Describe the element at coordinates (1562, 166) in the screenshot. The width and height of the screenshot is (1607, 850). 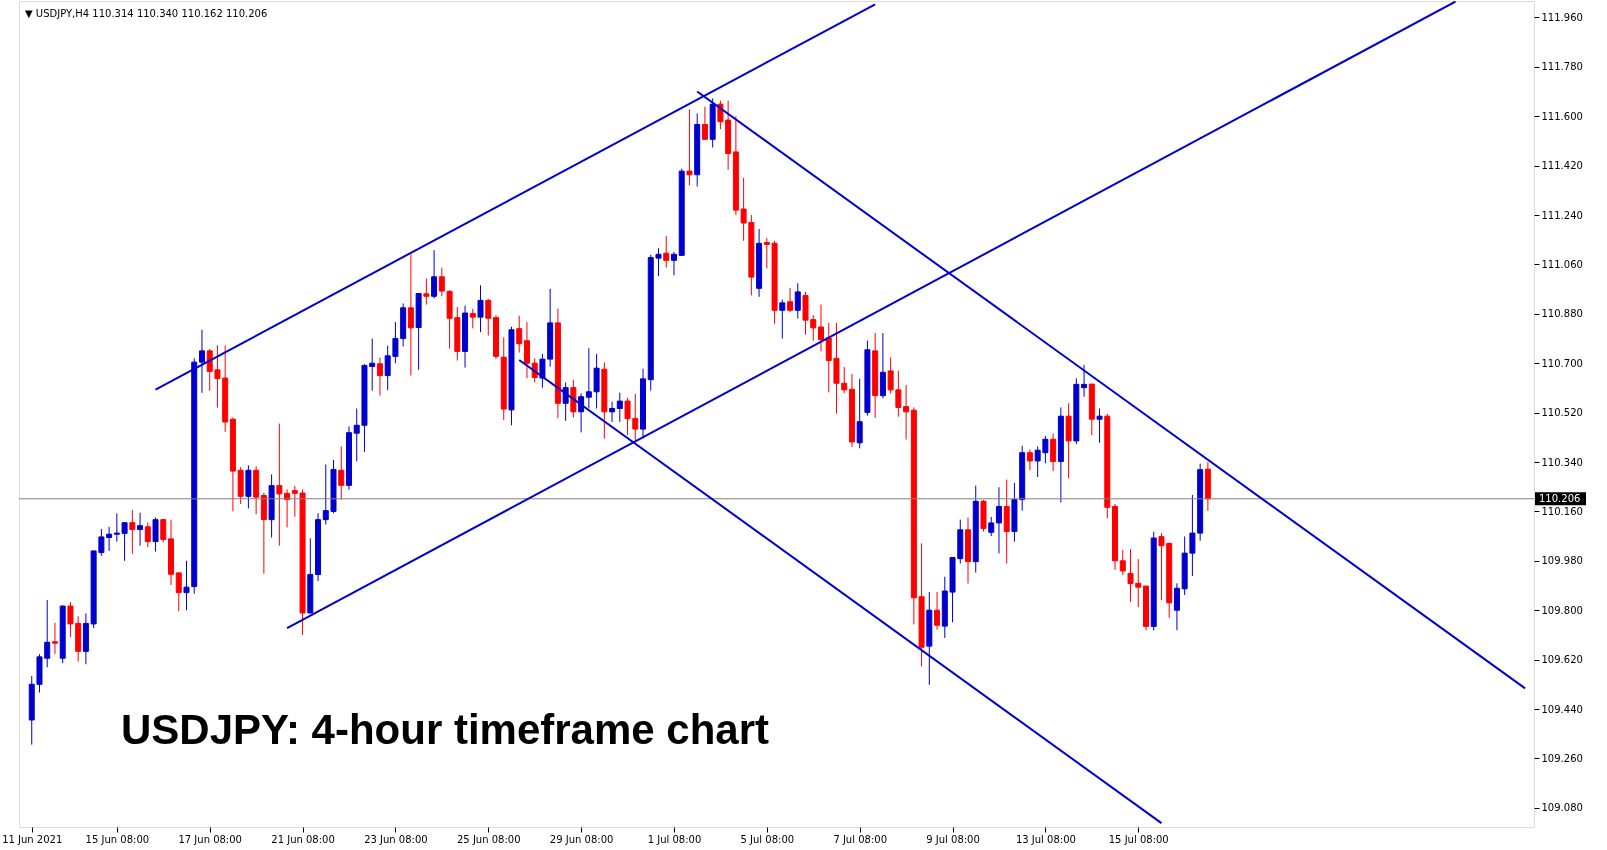
I see `y-tick-label: 111.420` at that location.